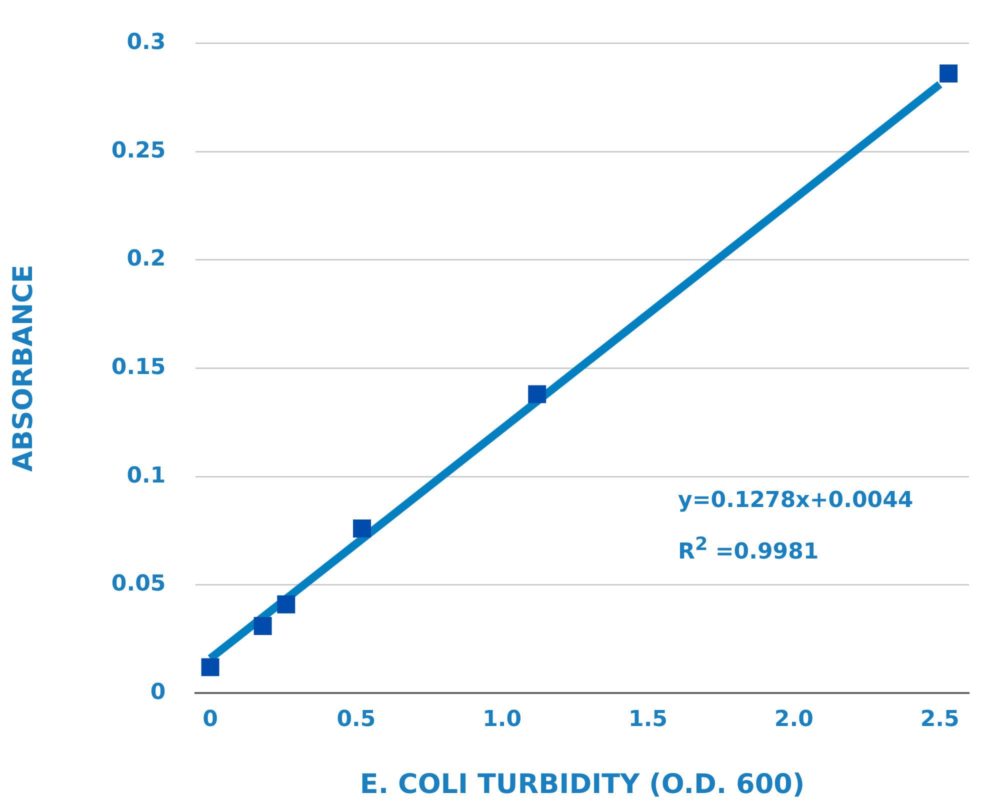 This screenshot has height=802, width=983. I want to click on y-tick-label: 0.15, so click(138, 367).